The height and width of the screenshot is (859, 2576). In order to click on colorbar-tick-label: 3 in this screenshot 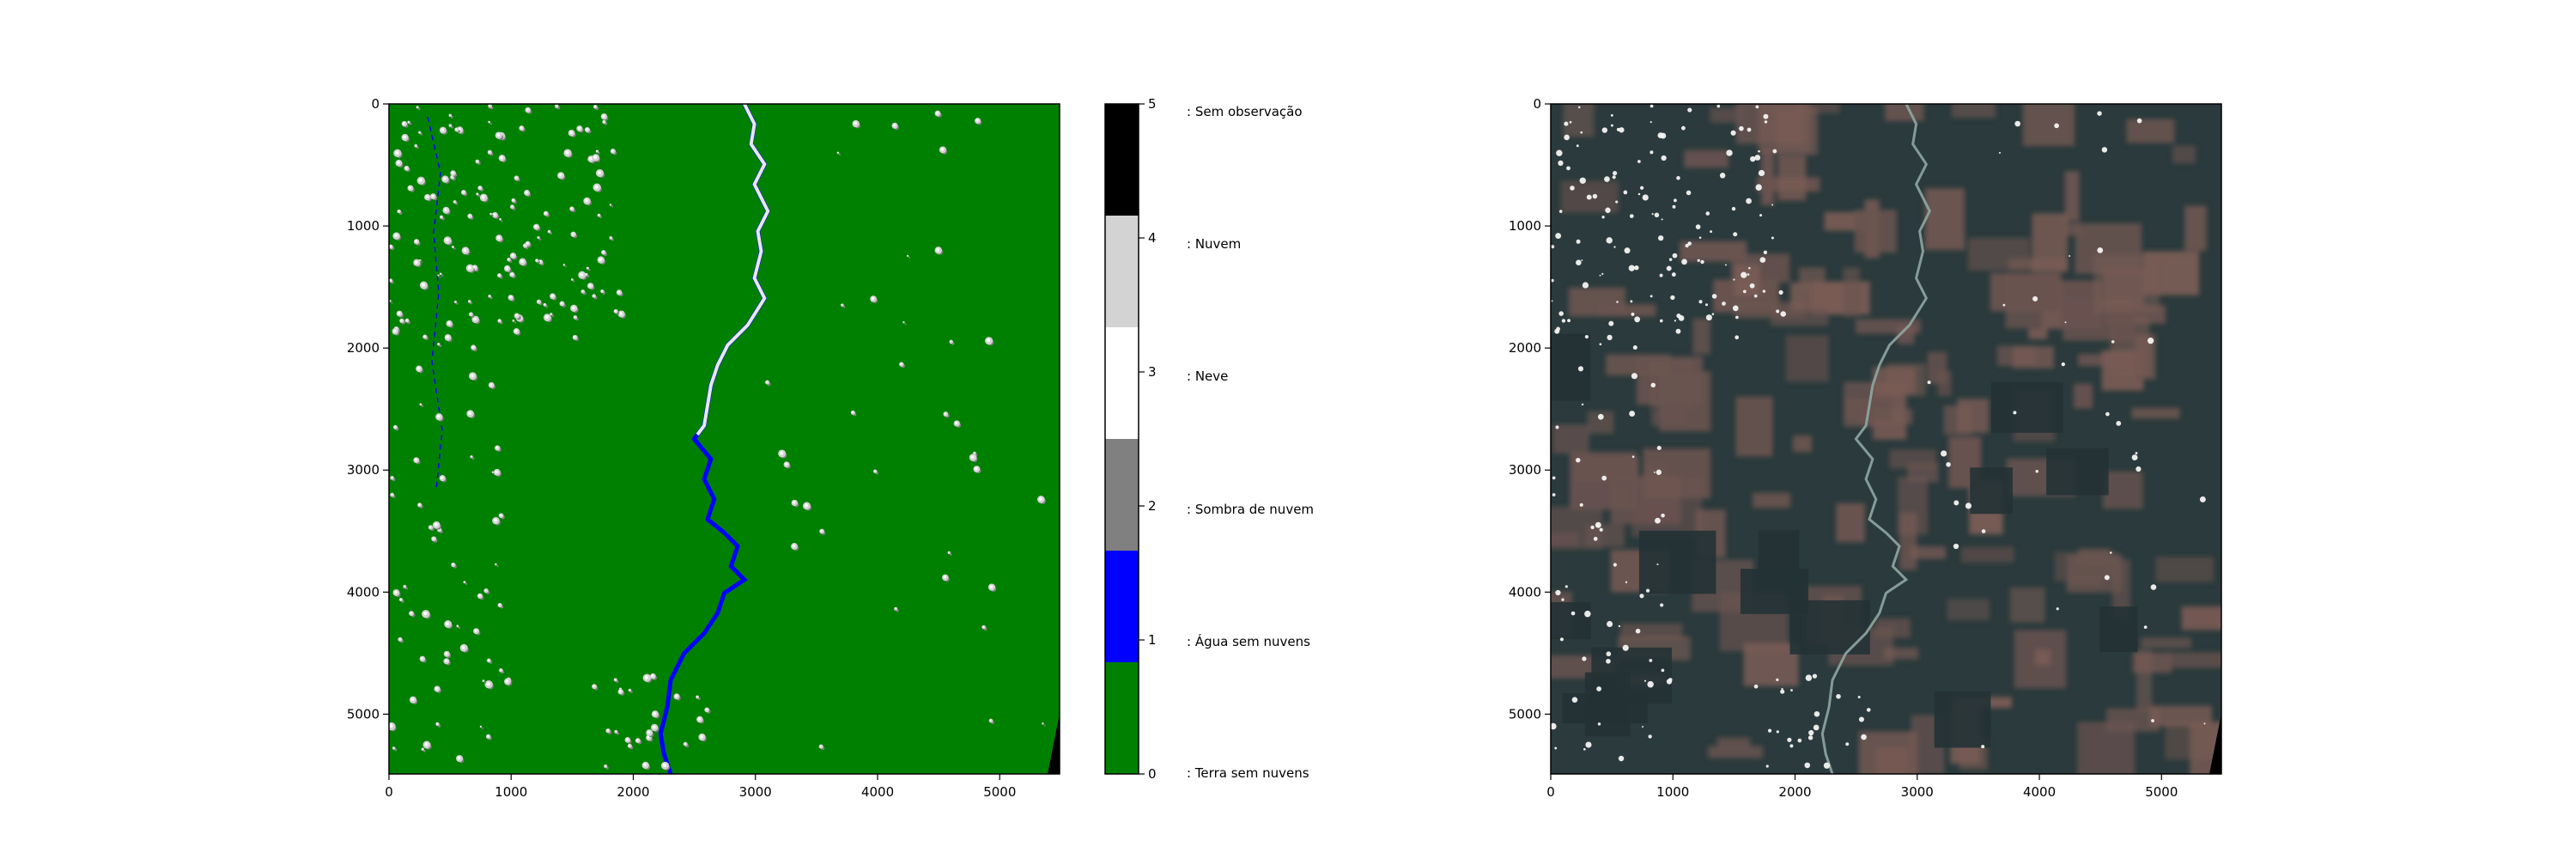, I will do `click(1152, 372)`.